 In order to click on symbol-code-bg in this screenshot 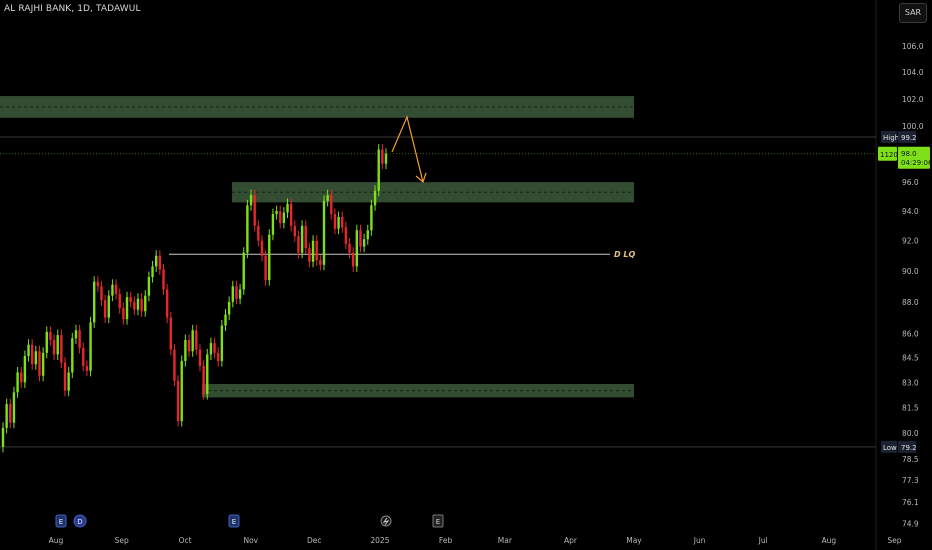, I will do `click(887, 153)`.